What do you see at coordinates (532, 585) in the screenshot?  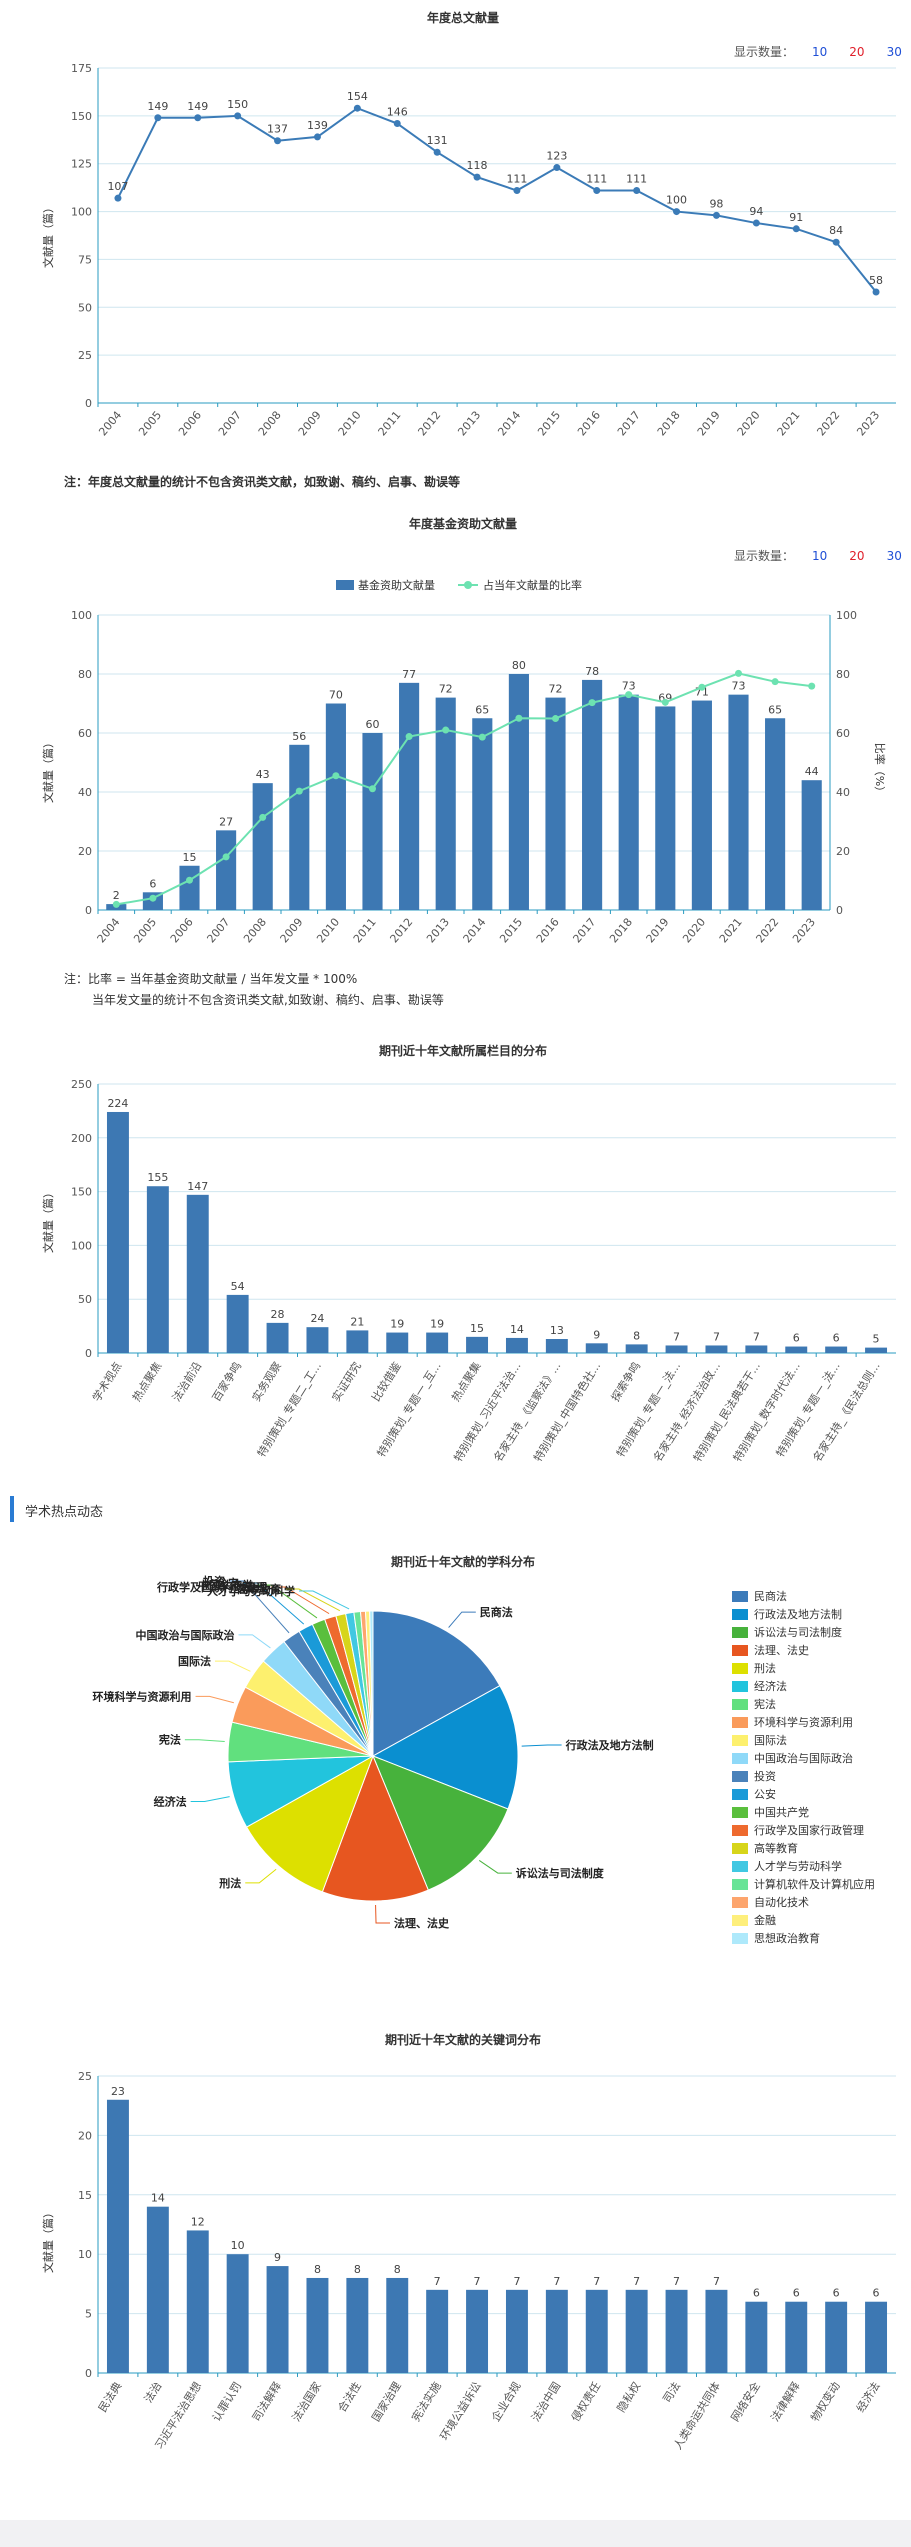 I see `legend-label-ratio: 占当年文献量的比率` at bounding box center [532, 585].